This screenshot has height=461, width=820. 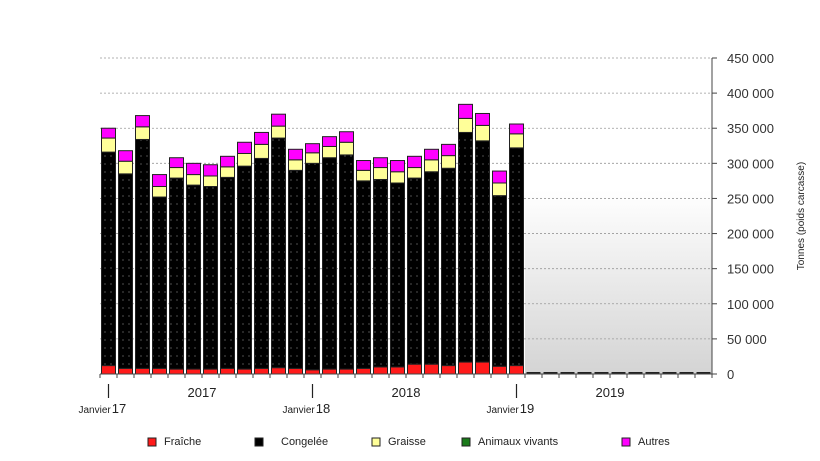 I want to click on y-tick-label: 300 000, so click(x=750, y=163).